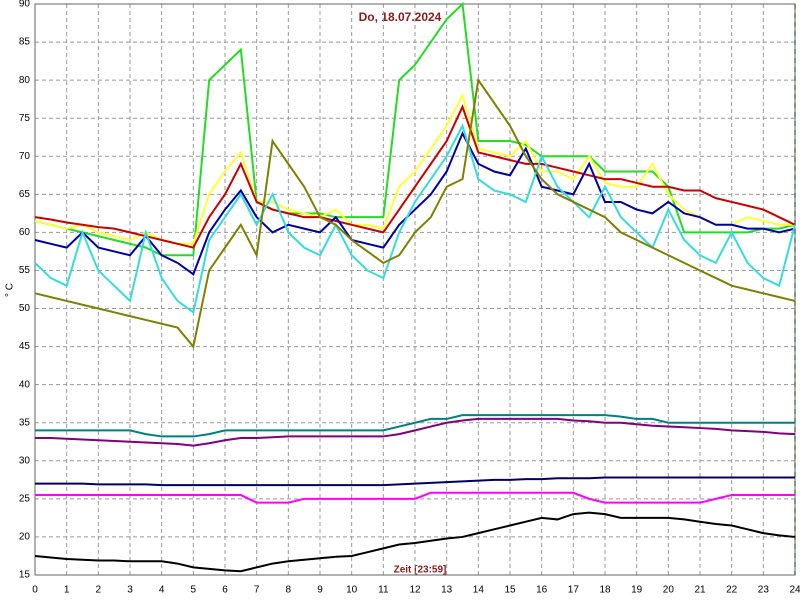 This screenshot has height=600, width=800. What do you see at coordinates (25, 156) in the screenshot?
I see `y-tick-label: 70` at bounding box center [25, 156].